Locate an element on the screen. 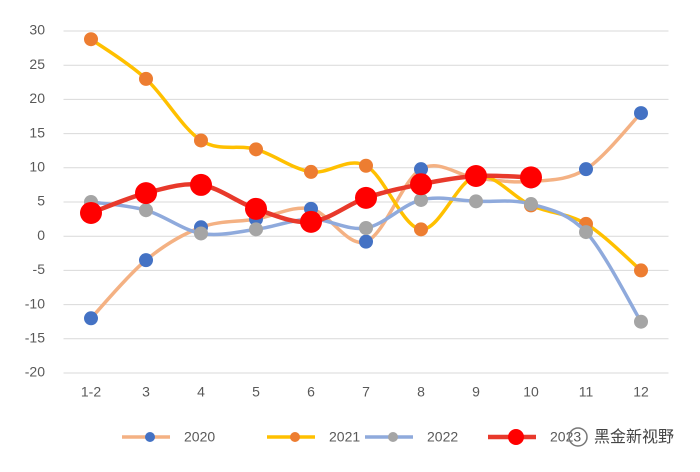 This screenshot has width=700, height=472. y-tick-label: -20 is located at coordinates (35, 372).